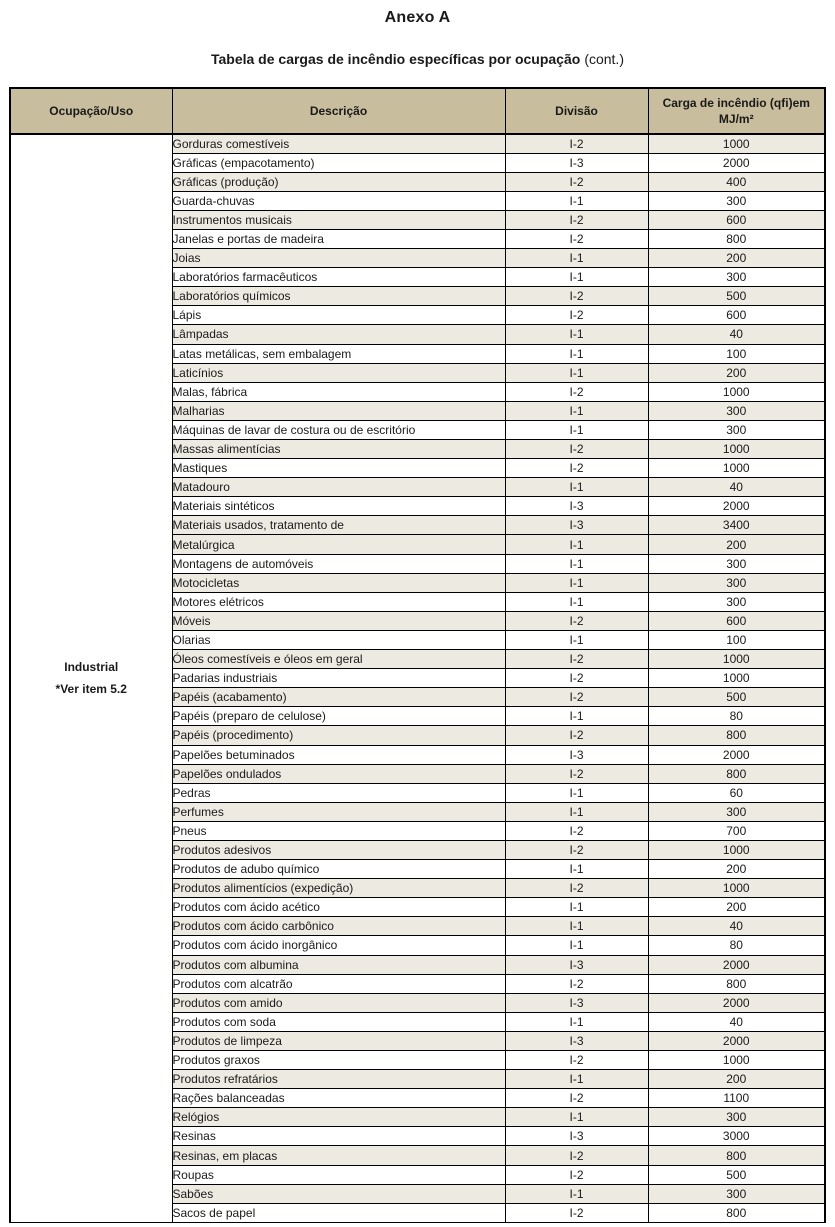 The width and height of the screenshot is (835, 1227). What do you see at coordinates (736, 219) in the screenshot?
I see `cell-carga: 600` at bounding box center [736, 219].